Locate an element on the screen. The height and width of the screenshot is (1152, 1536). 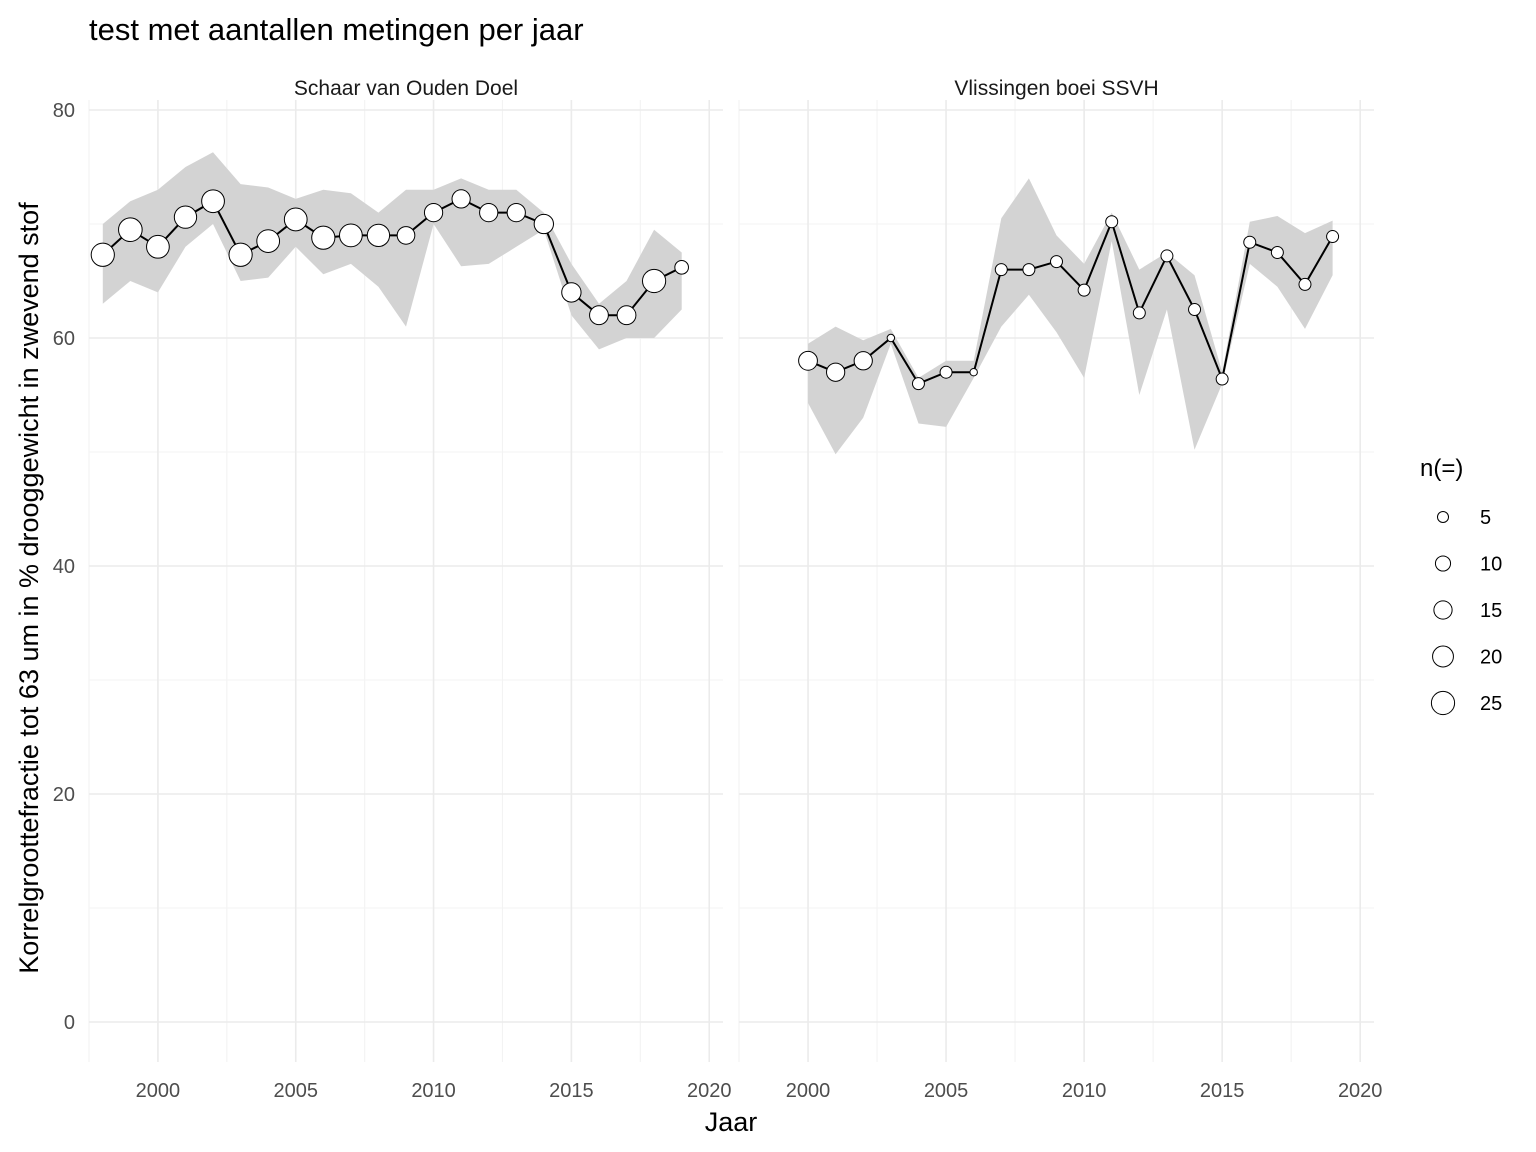
chart-title: test met aantallen metingen per jaar is located at coordinates (336, 29).